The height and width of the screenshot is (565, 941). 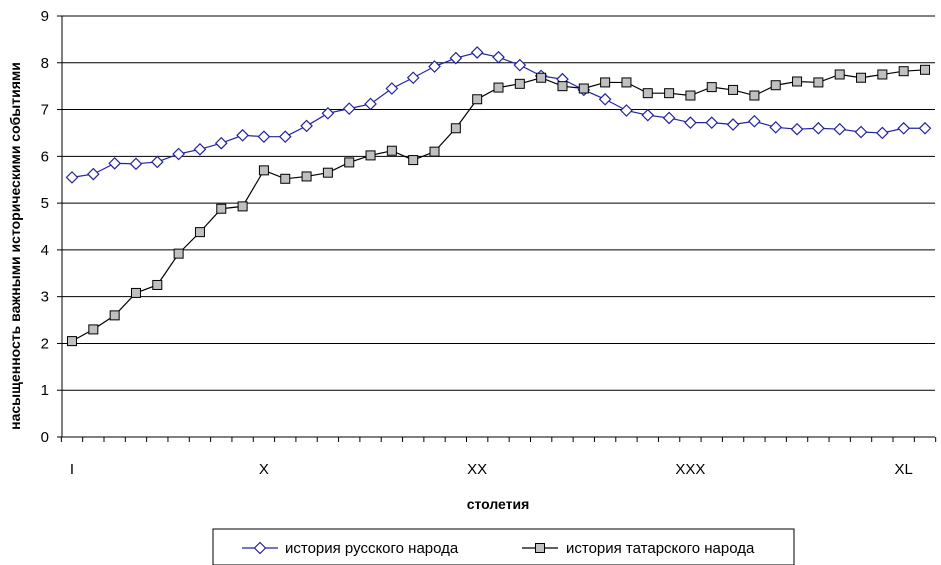 I want to click on legend-swatch-russian, so click(x=260, y=548).